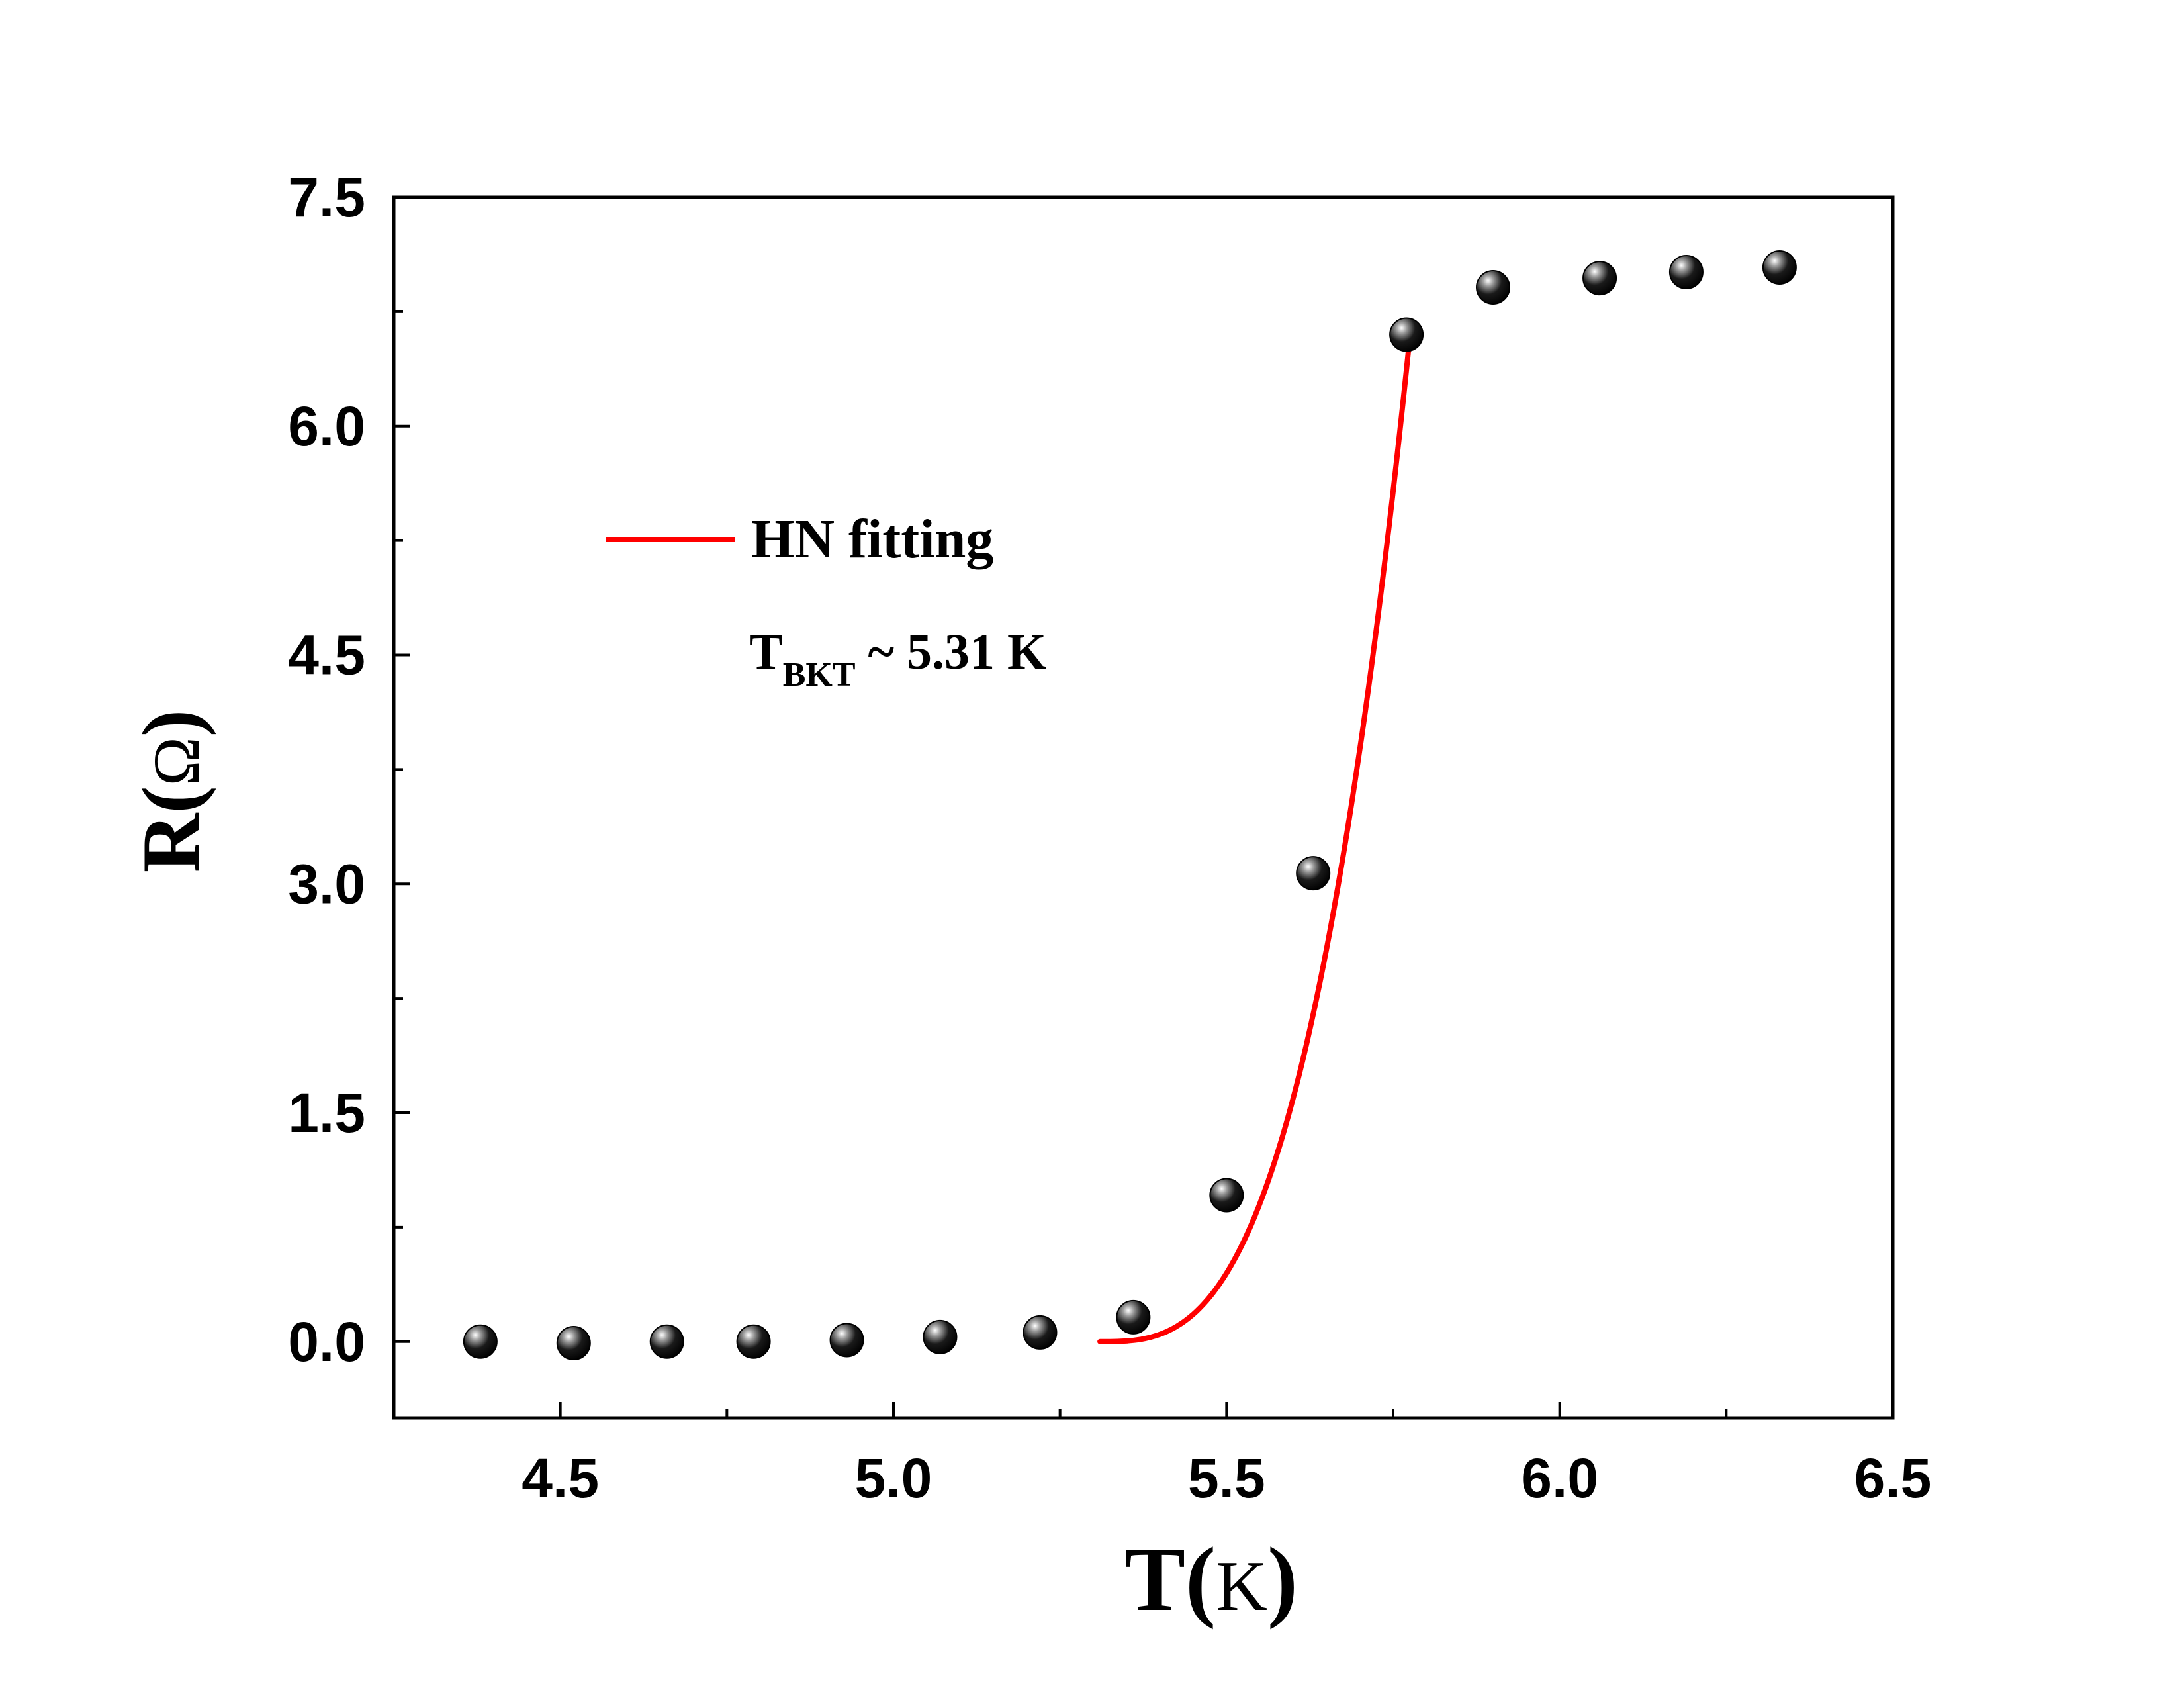  I want to click on y-tick-label: 3.0, so click(326, 884).